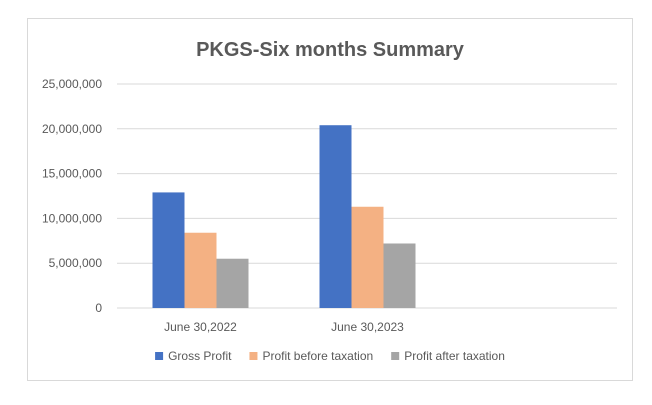 This screenshot has height=405, width=652. I want to click on legend-label: Profit after taxation, so click(454, 356).